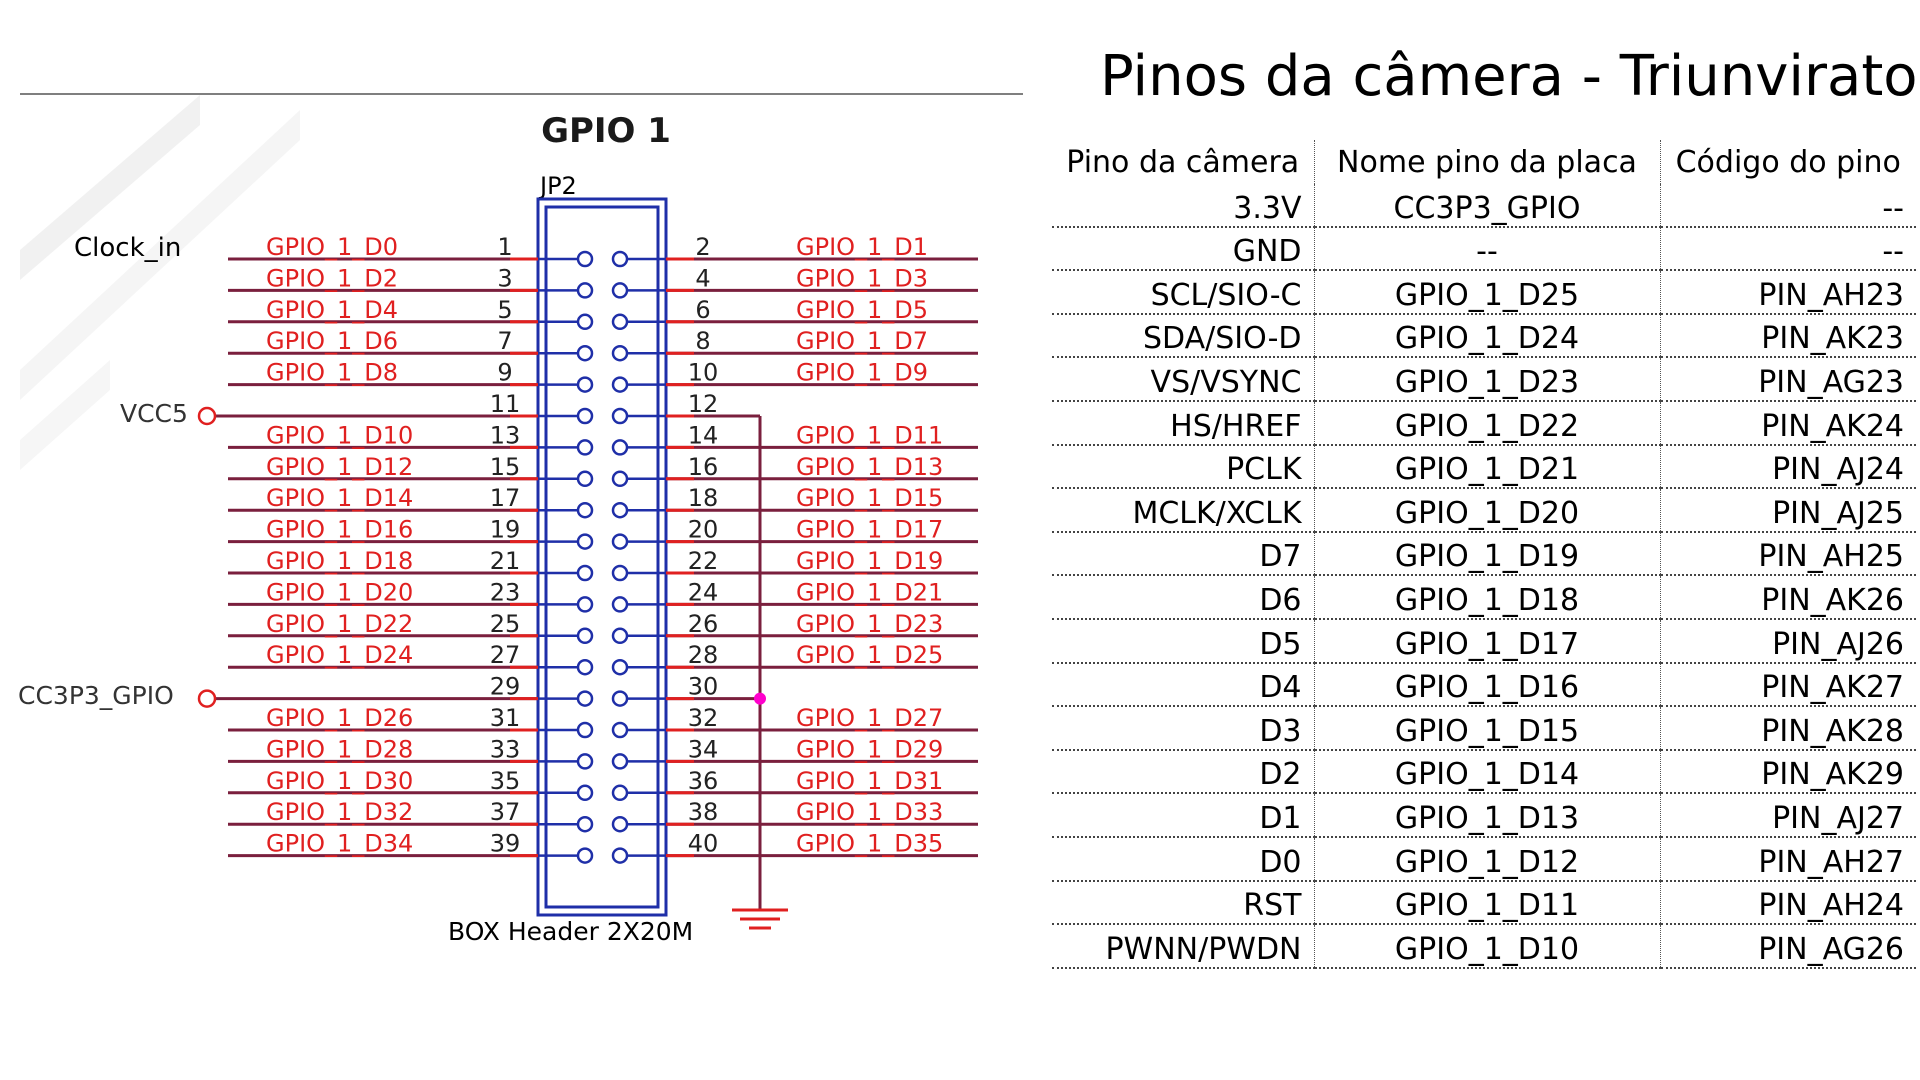 Image resolution: width=1920 pixels, height=1080 pixels. Describe the element at coordinates (505, 498) in the screenshot. I see `pin-number: 17` at that location.